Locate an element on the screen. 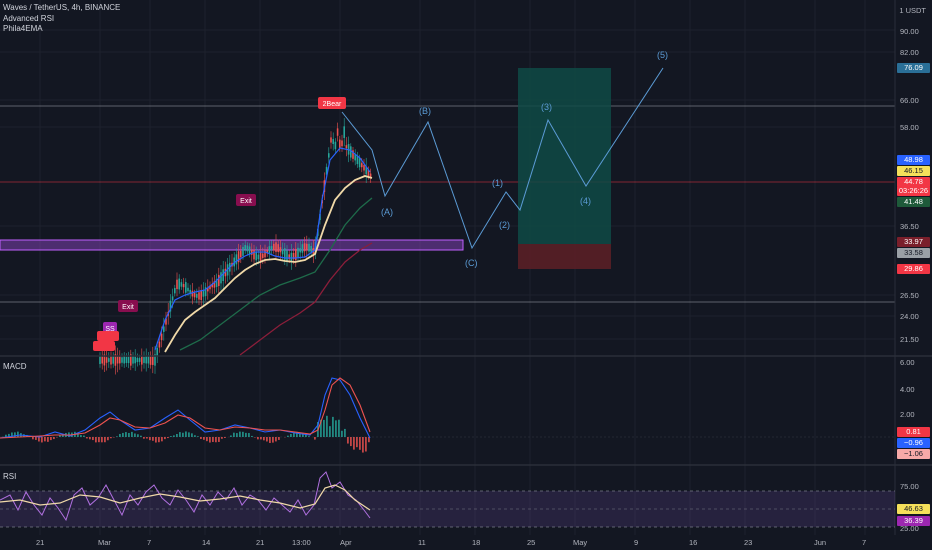 This screenshot has width=932, height=550. currency-label: 1 USDT is located at coordinates (912, 10).